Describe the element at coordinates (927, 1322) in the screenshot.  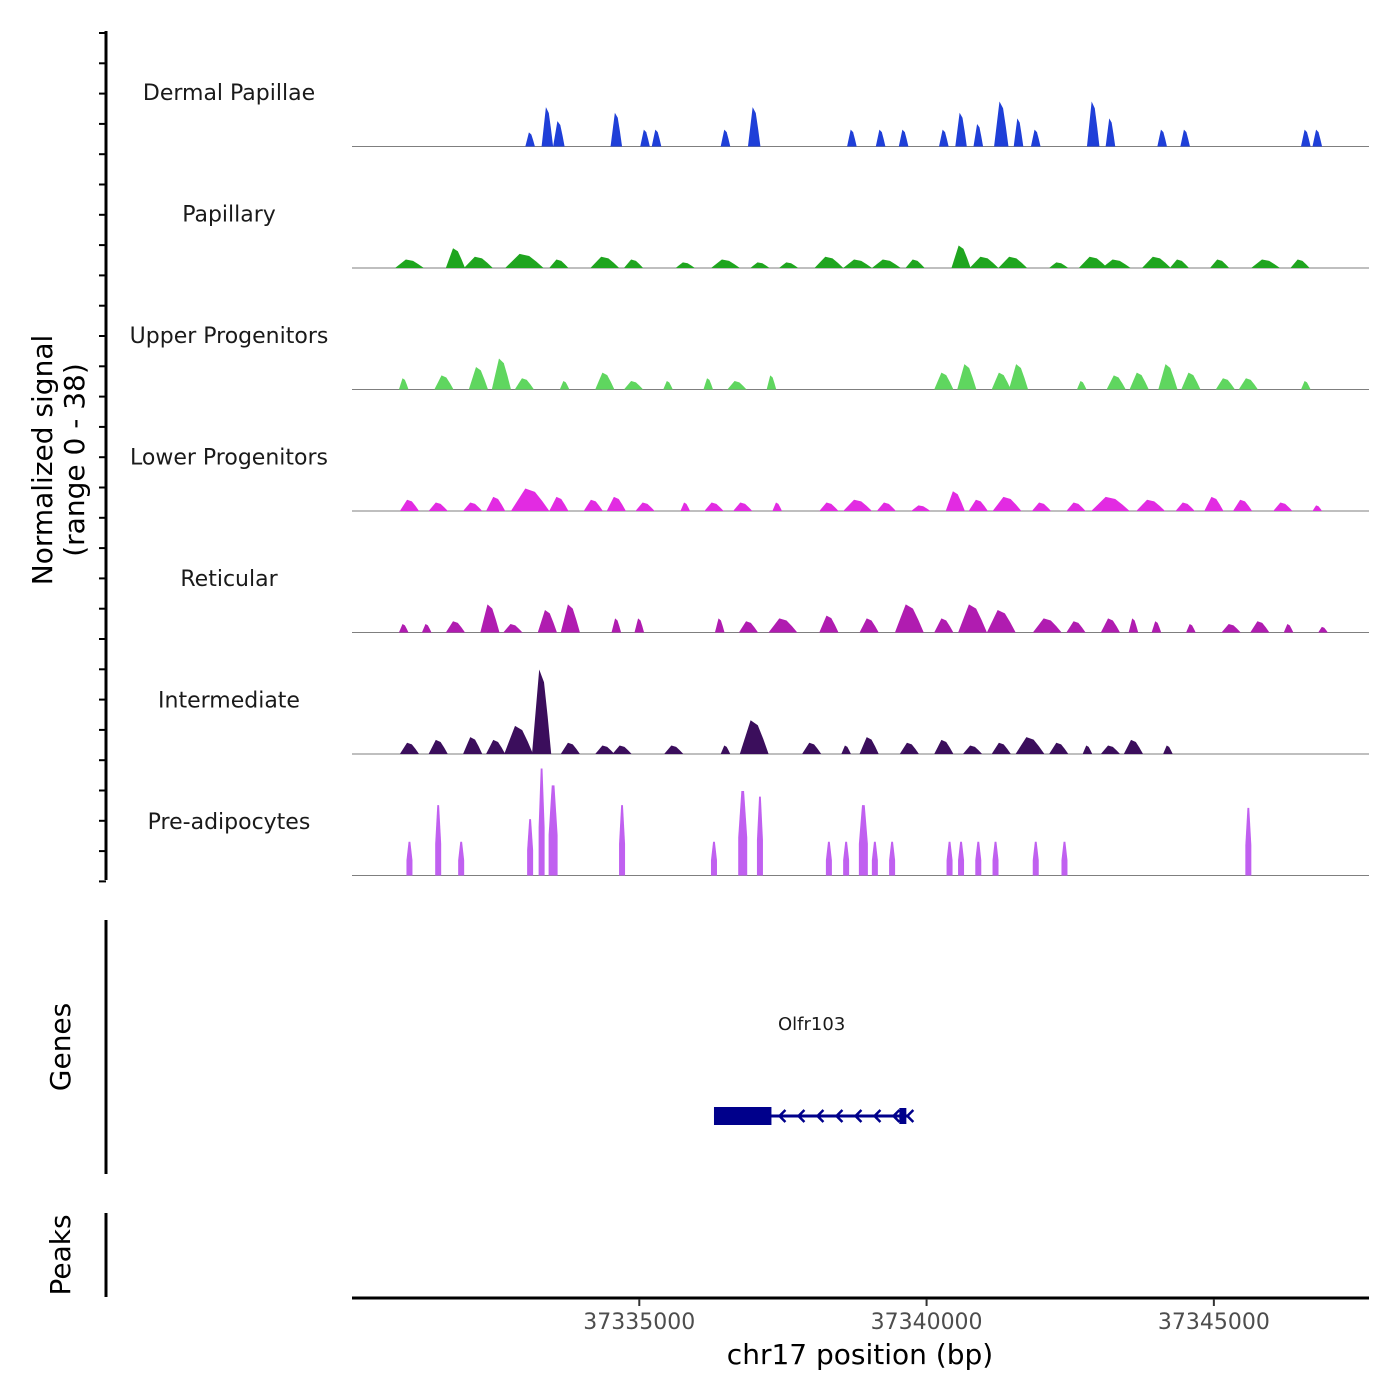
I see `x-tick-label: 37340000` at that location.